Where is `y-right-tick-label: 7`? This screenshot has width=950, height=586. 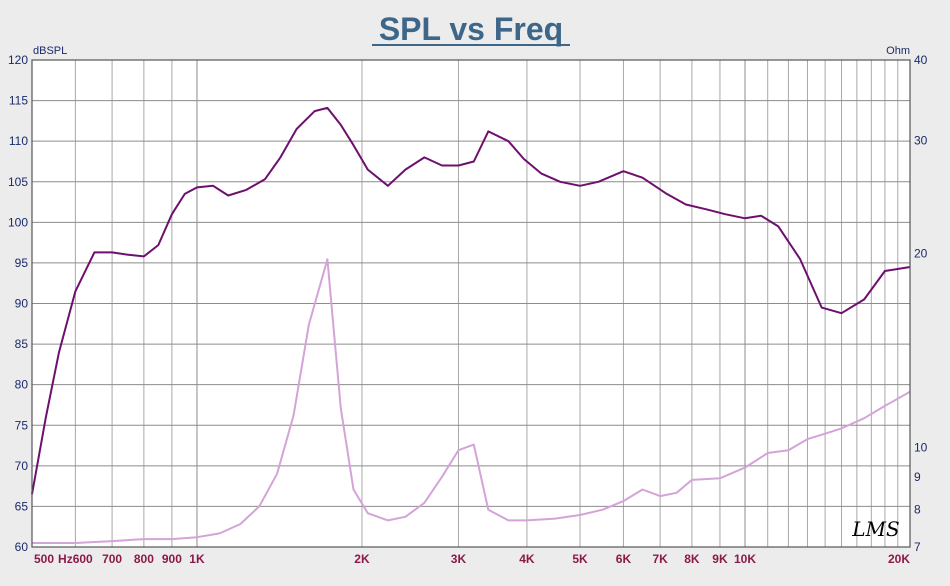
y-right-tick-label: 7 is located at coordinates (917, 547).